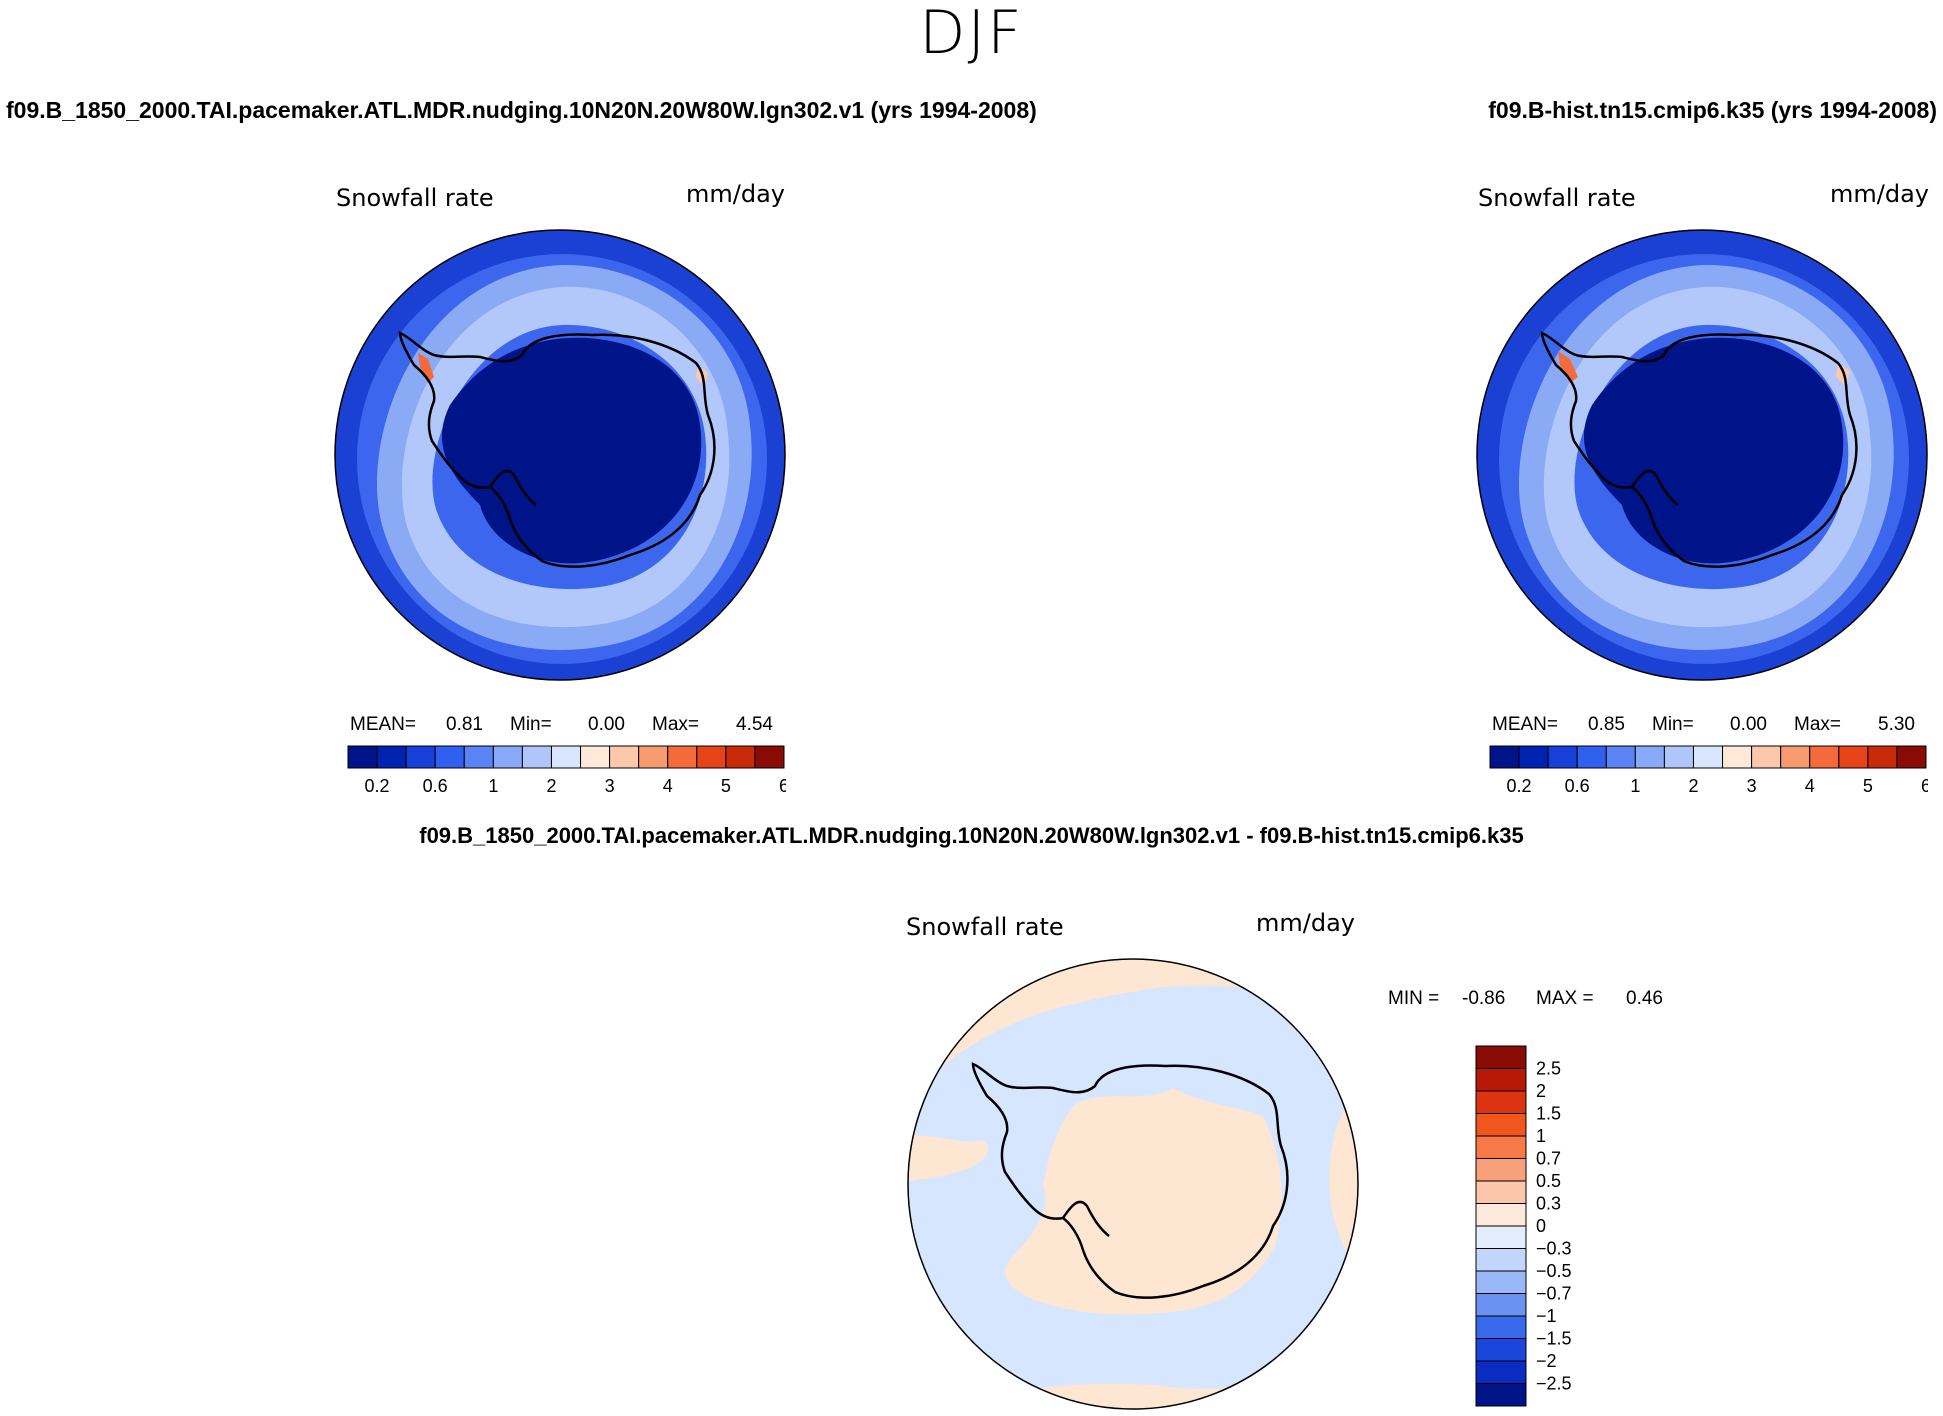  I want to click on diff-max-value: 0.46, so click(1644, 998).